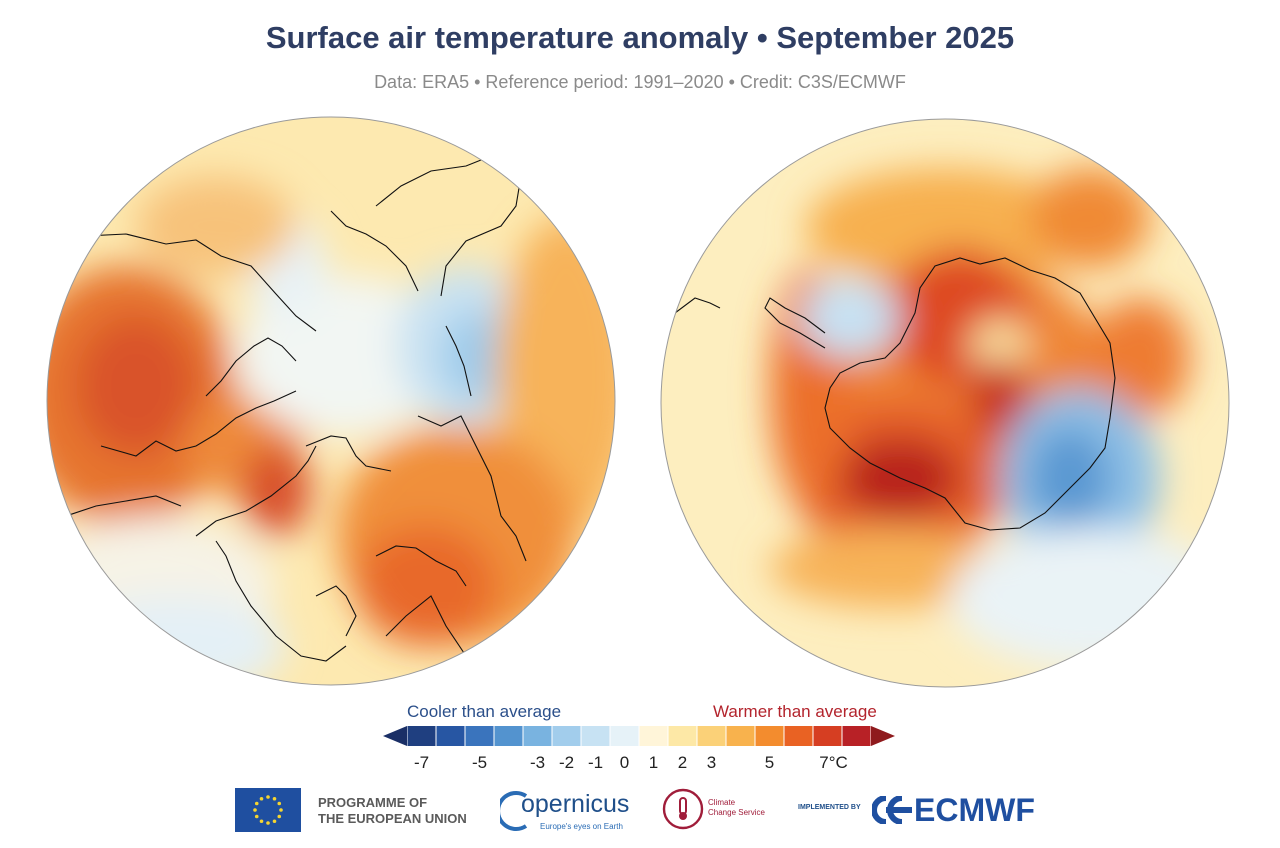  Describe the element at coordinates (514, 811) in the screenshot. I see `copernicus-c-icon` at that location.